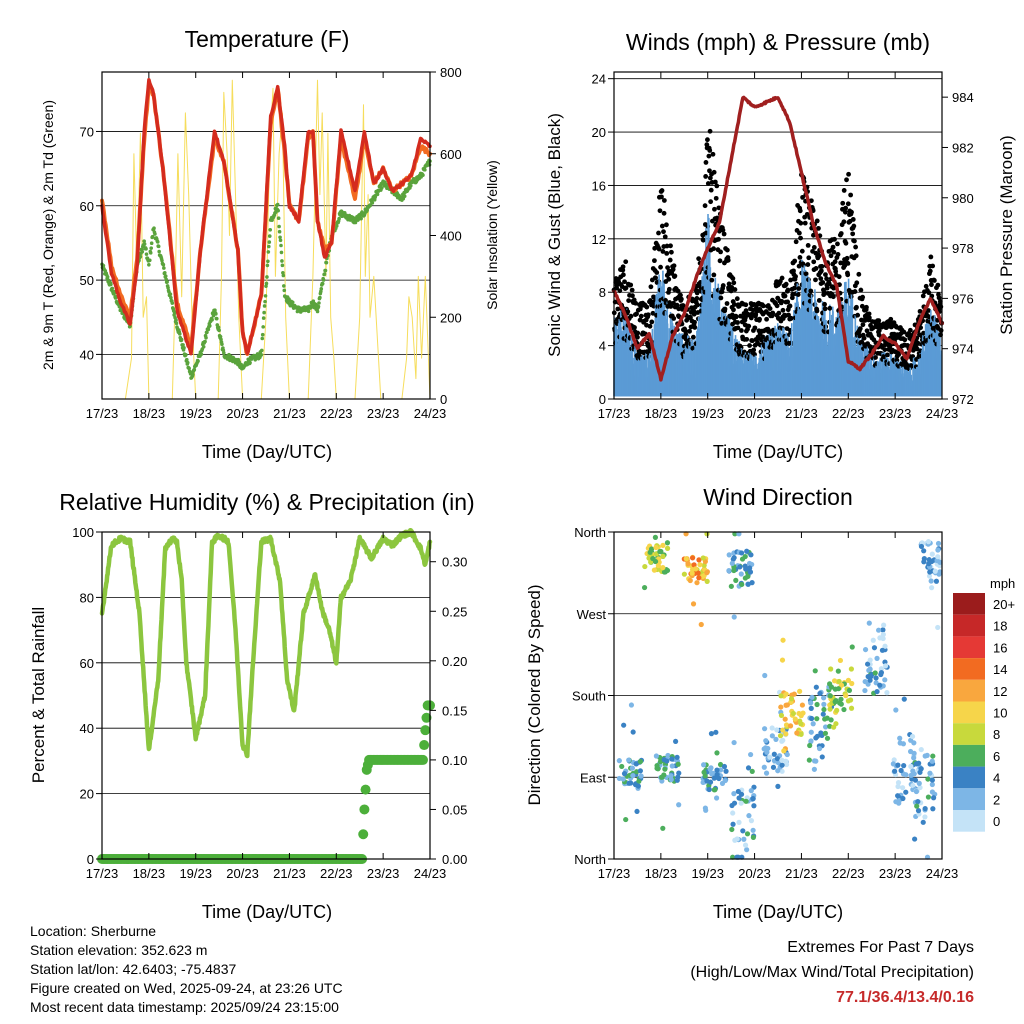 The image size is (1024, 1024). What do you see at coordinates (963, 198) in the screenshot?
I see `y-right-tick-label: 980` at bounding box center [963, 198].